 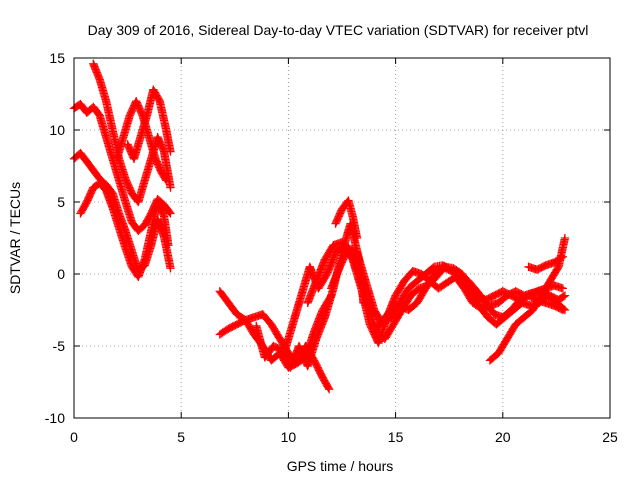 I want to click on x-tick-label: 15, so click(x=396, y=437).